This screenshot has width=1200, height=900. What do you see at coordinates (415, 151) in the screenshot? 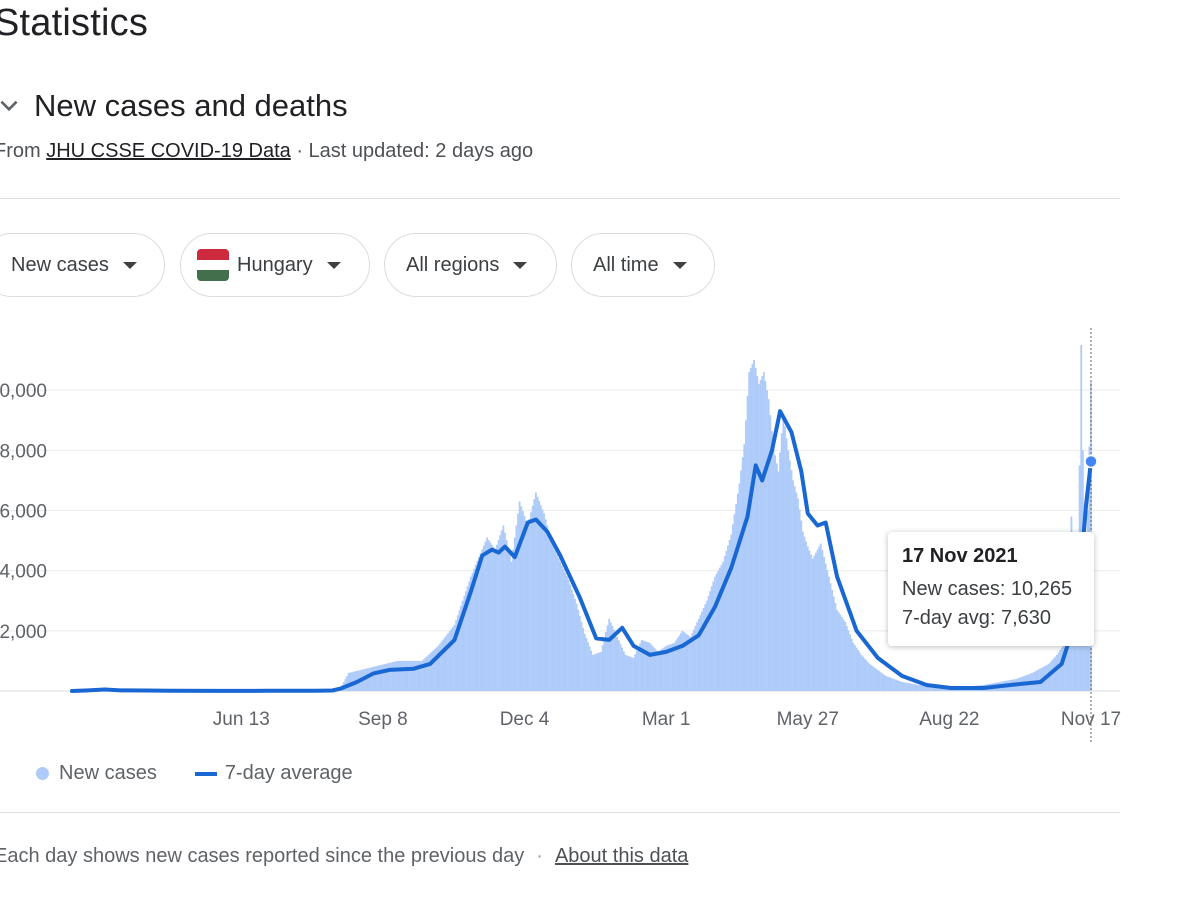
I see `last-updated: · Last updated: 2 days ago` at bounding box center [415, 151].